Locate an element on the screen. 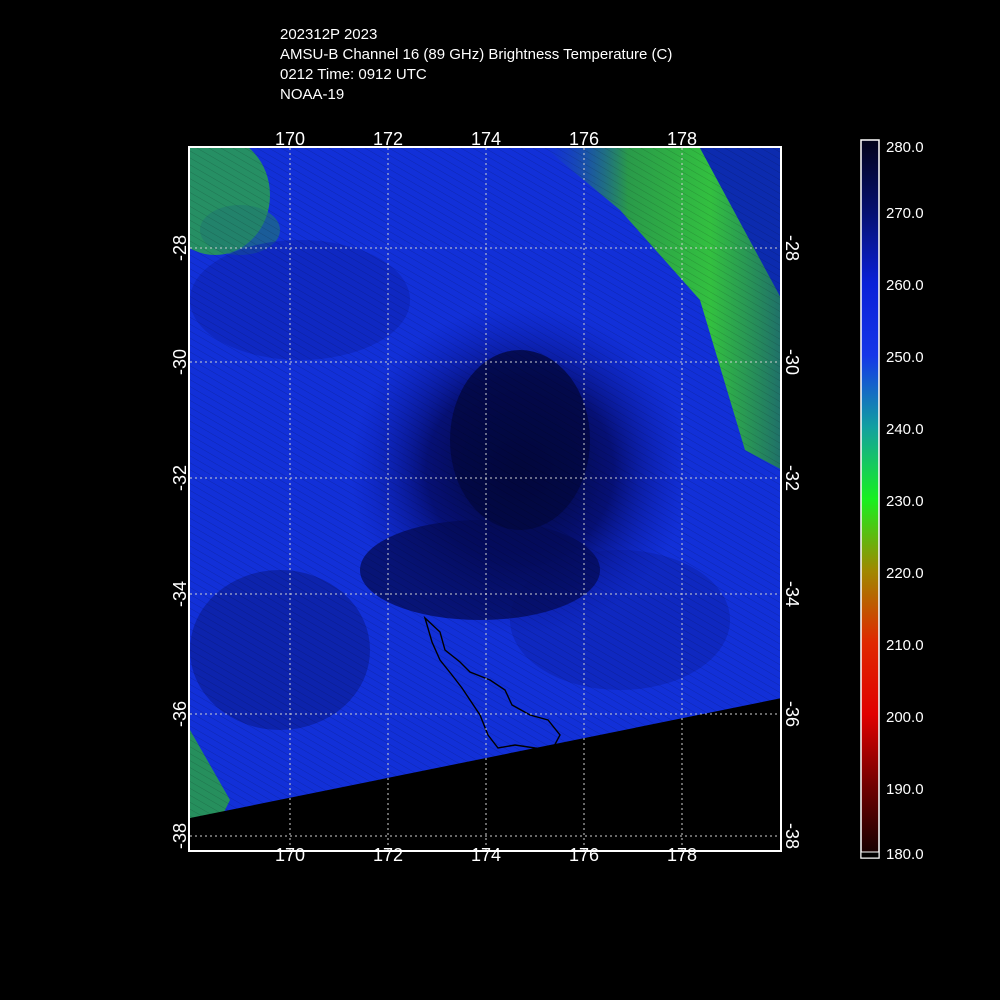  lon-label-bottom: 178 is located at coordinates (682, 855).